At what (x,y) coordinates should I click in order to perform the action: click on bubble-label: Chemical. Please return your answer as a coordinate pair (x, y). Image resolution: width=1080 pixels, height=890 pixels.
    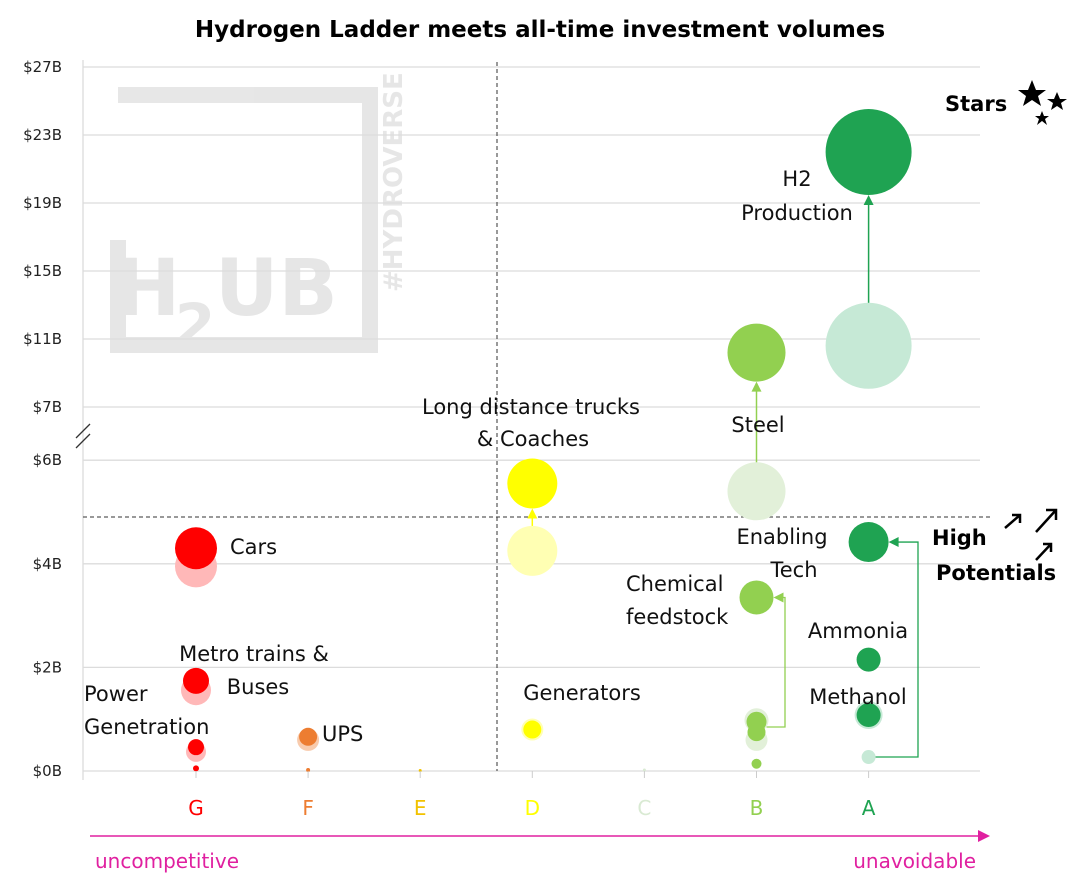
    Looking at the image, I should click on (674, 584).